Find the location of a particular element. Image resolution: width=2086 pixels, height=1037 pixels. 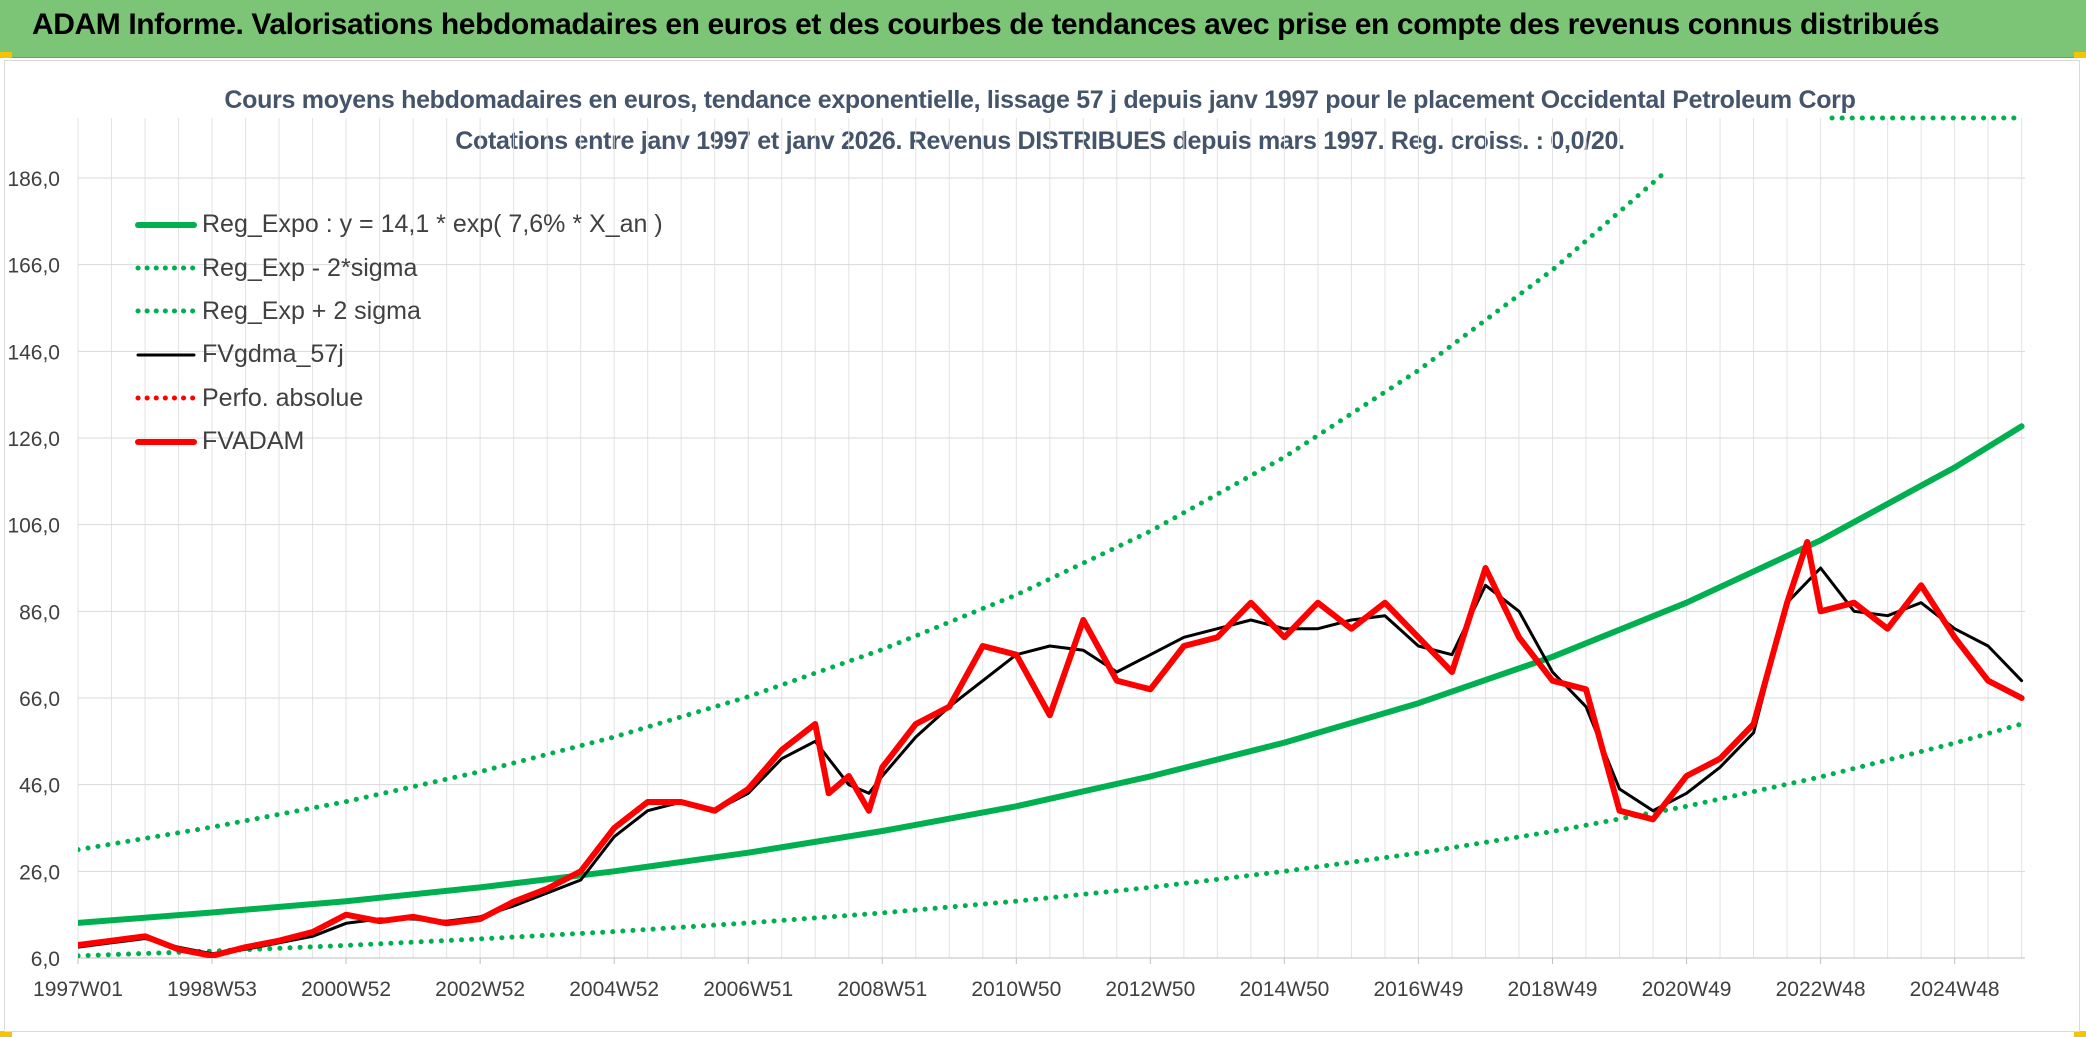

x-tick-label: 1997W01 is located at coordinates (78, 989).